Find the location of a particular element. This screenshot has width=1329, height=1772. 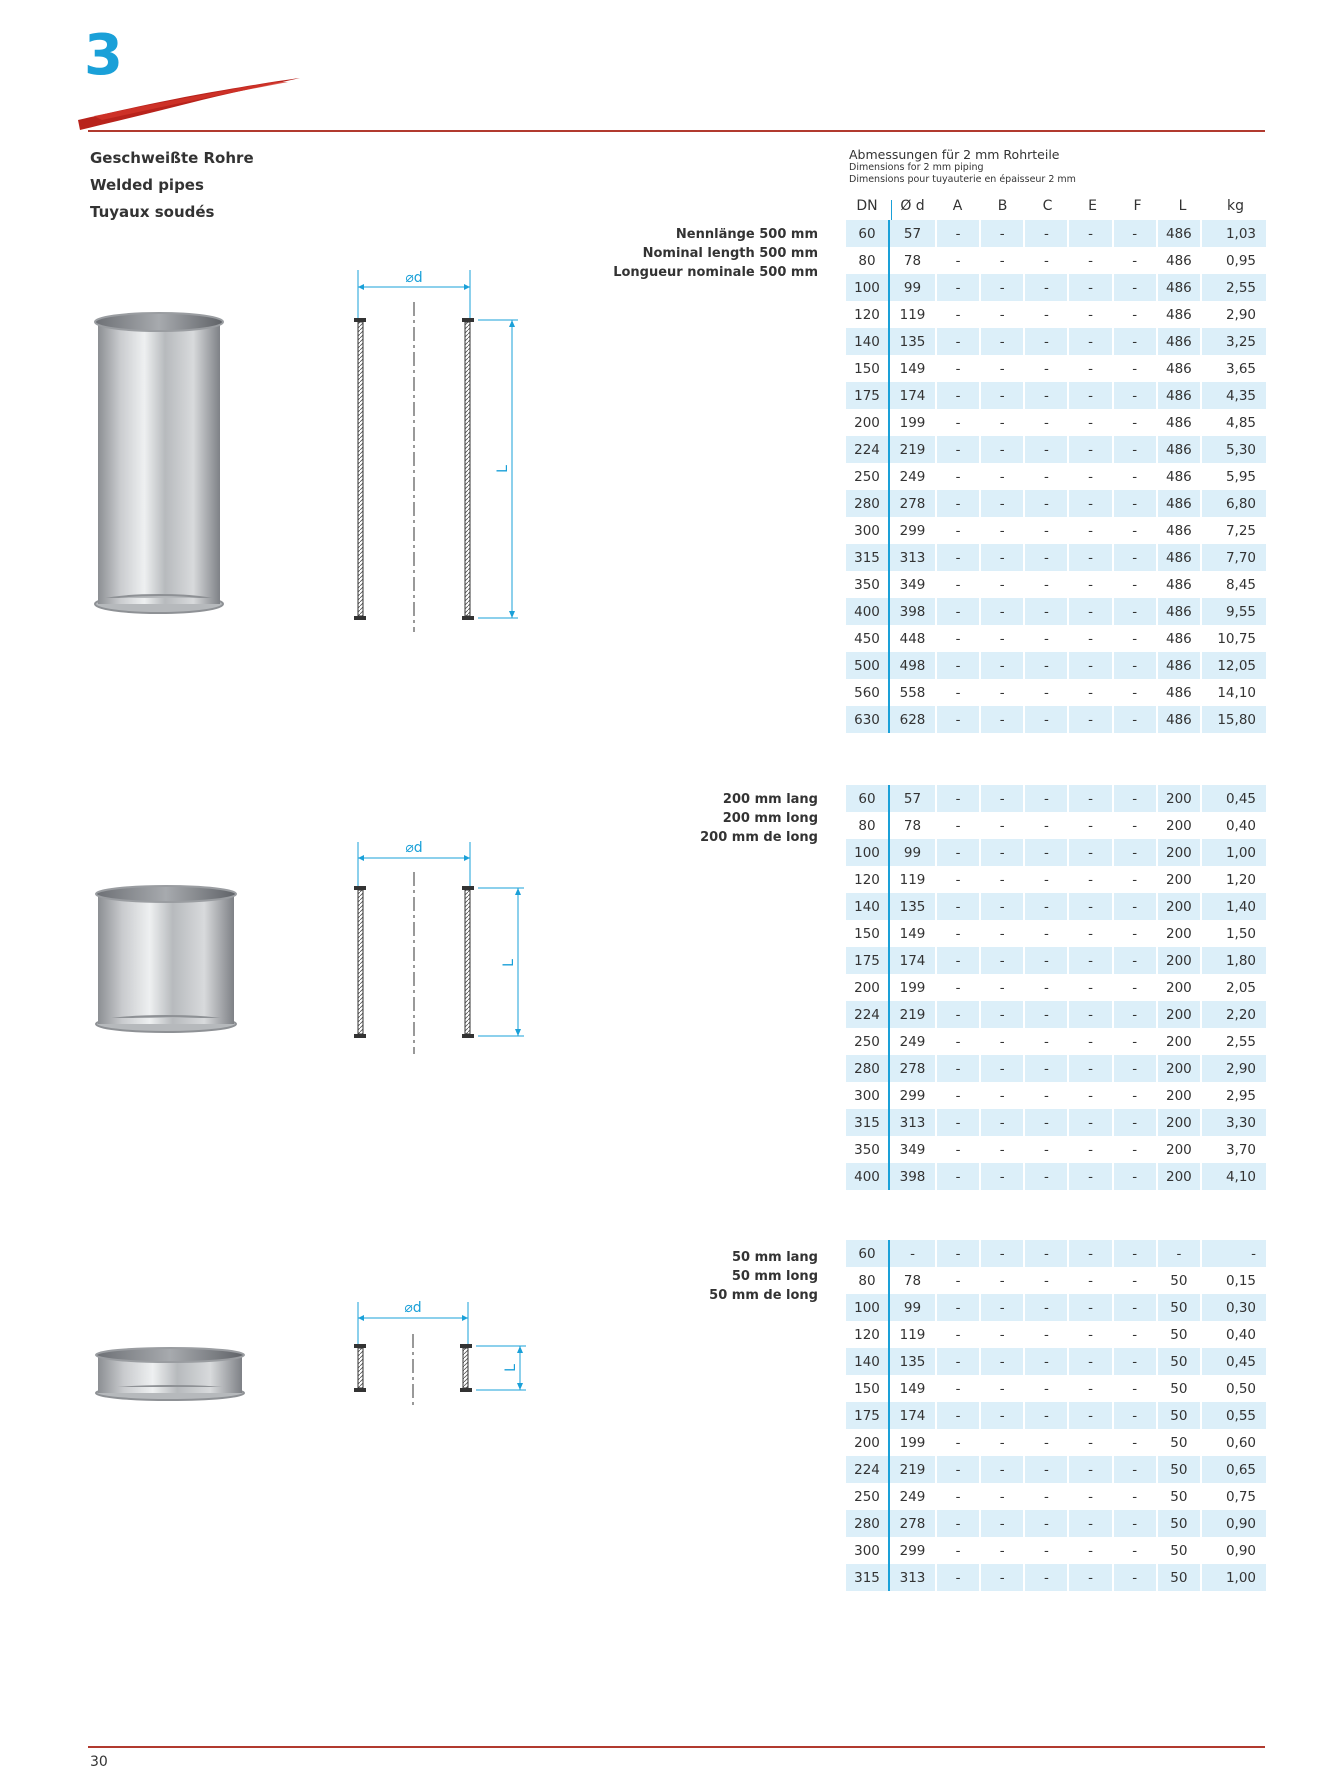

table-row: 175 174- - - - -50 0,55 is located at coordinates (1056, 1415).